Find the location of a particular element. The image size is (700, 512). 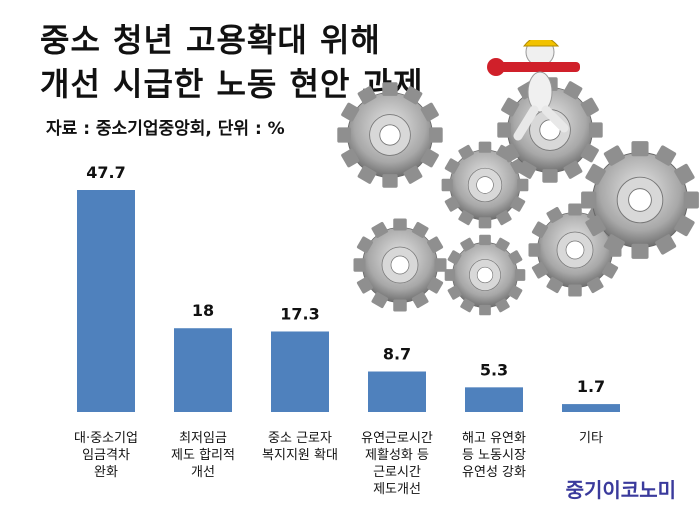

worker-figure-icon is located at coordinates (533, 90).